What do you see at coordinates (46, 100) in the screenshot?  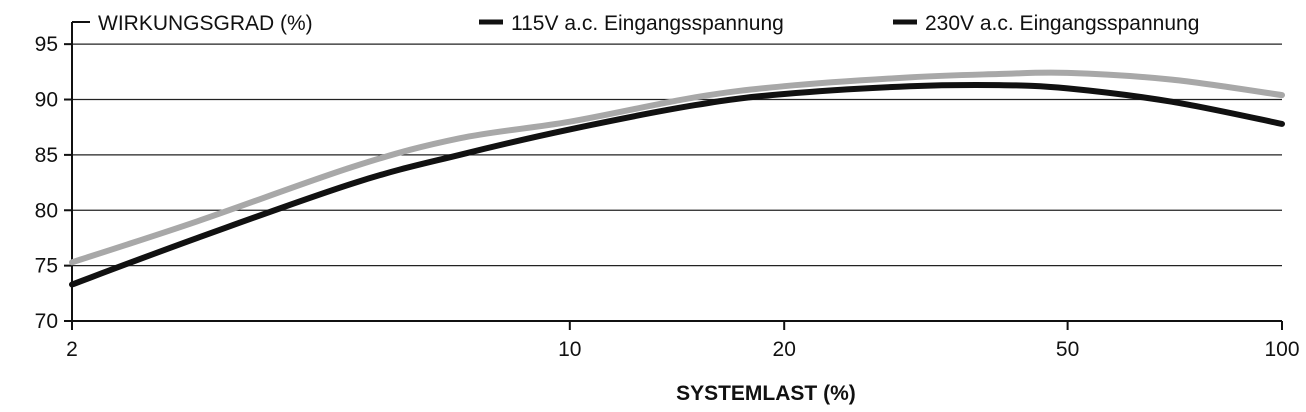 I see `y-tick-label-90: 90` at bounding box center [46, 100].